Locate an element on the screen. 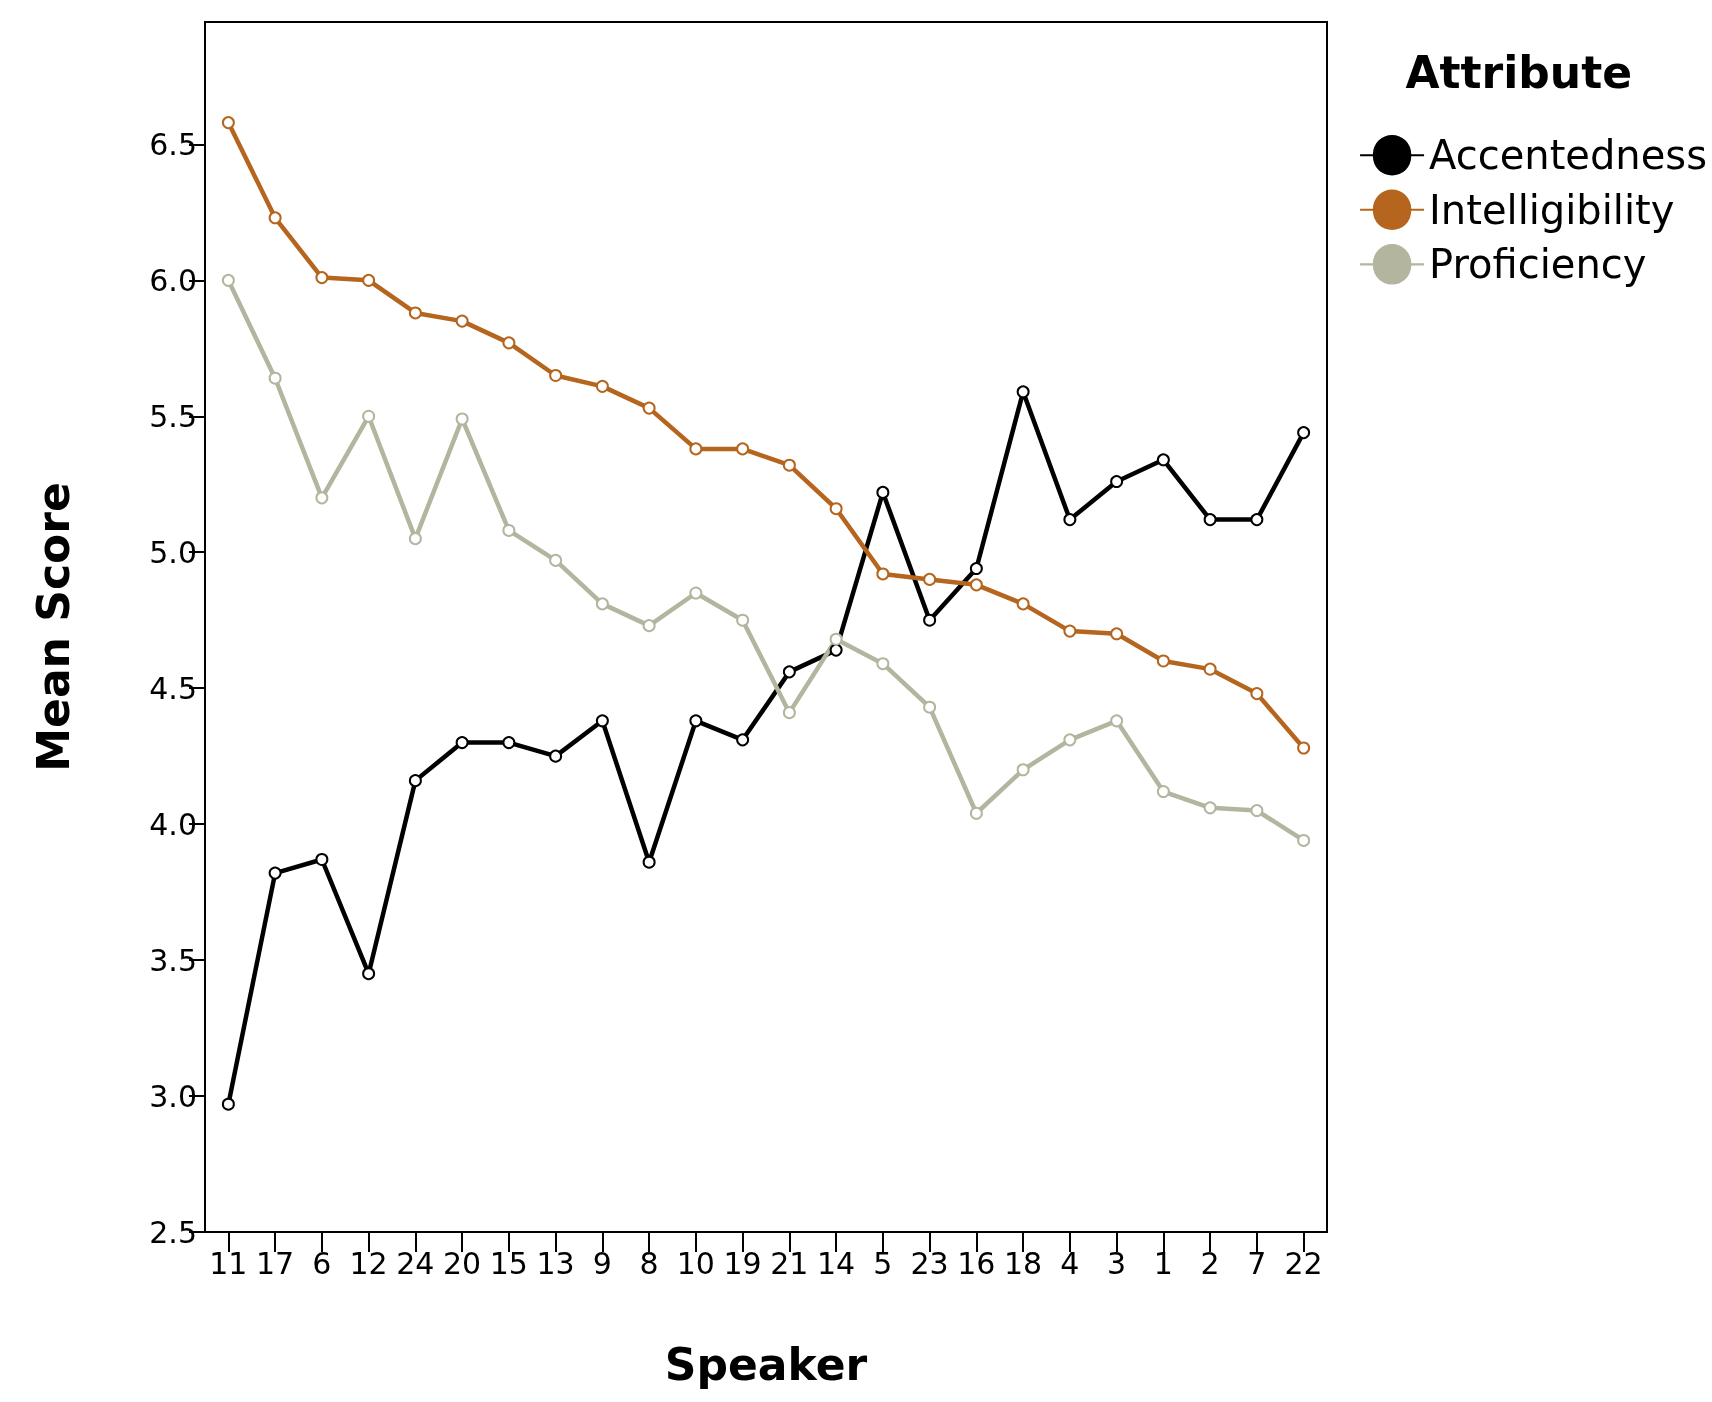  y-tick-label: 6.5 is located at coordinates (173, 144).